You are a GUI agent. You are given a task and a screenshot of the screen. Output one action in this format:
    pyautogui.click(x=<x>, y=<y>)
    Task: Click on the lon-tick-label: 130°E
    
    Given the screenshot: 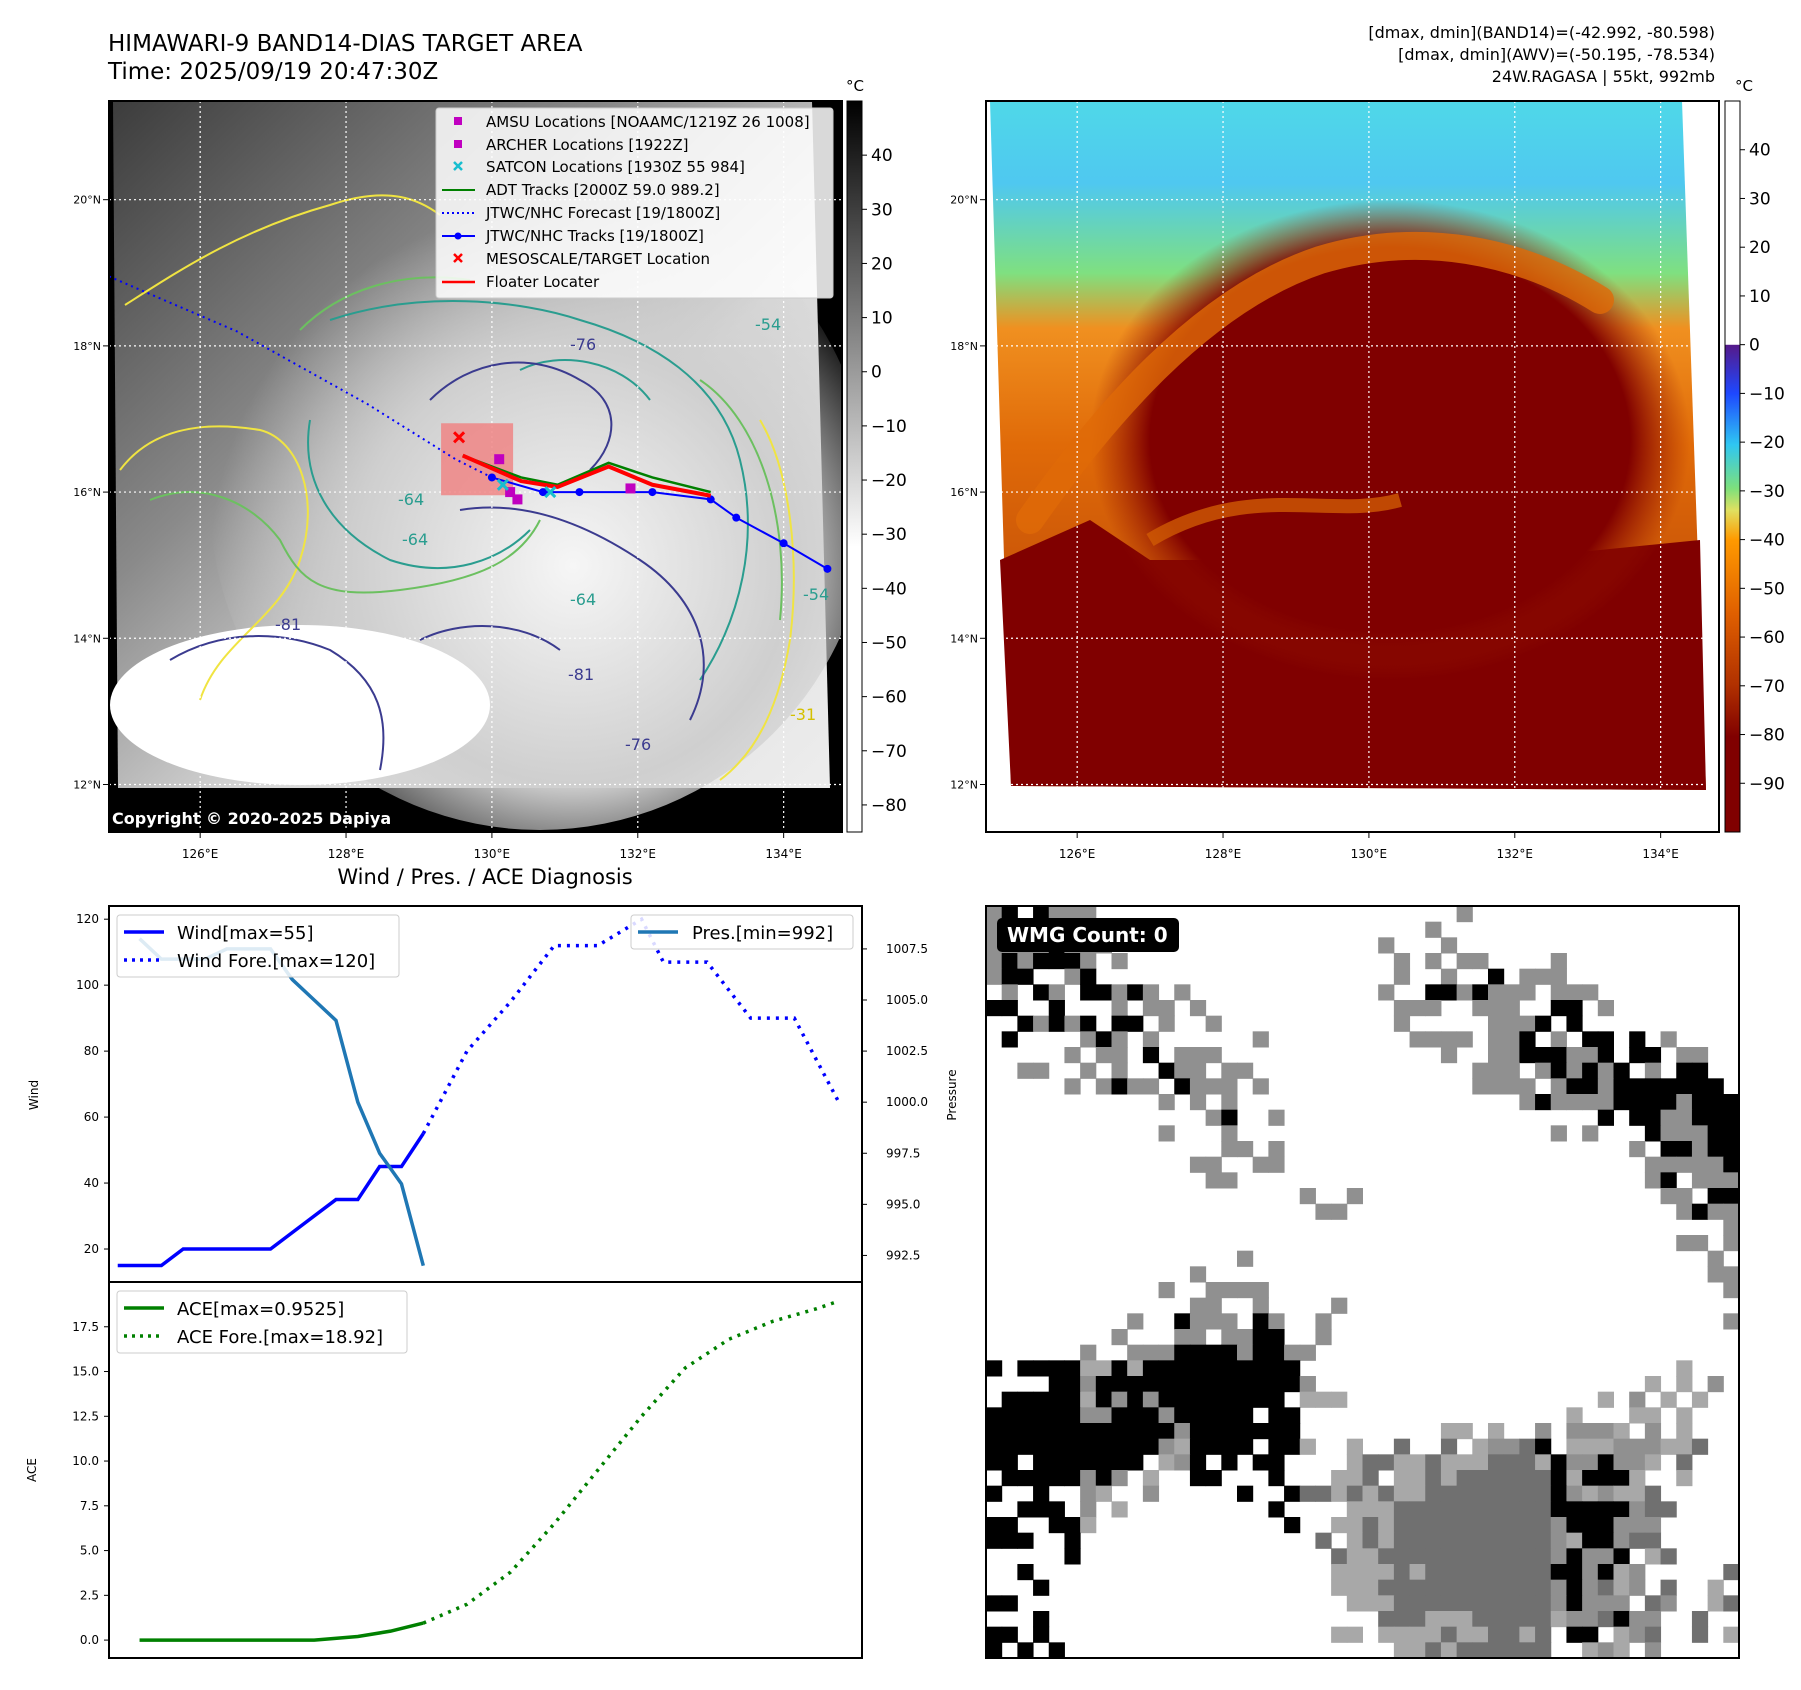 What is the action you would take?
    pyautogui.click(x=1369, y=854)
    